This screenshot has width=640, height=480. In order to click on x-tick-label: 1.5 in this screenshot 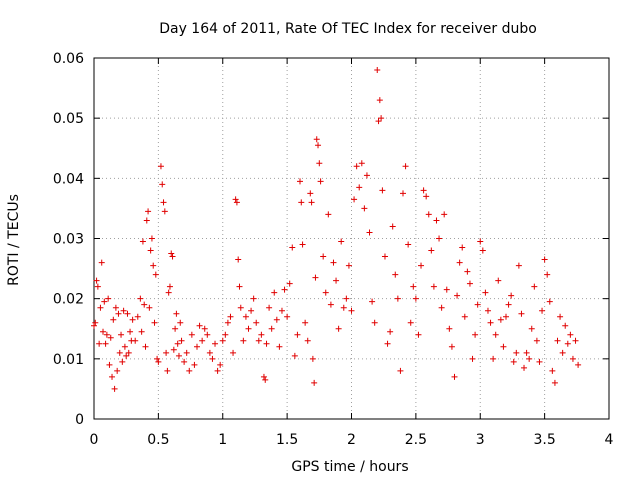, I will do `click(287, 440)`.